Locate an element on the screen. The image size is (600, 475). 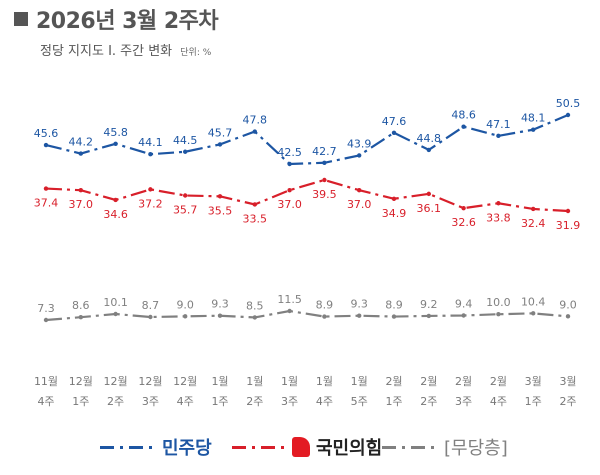
data-label: 45.8 is located at coordinates (115, 132).